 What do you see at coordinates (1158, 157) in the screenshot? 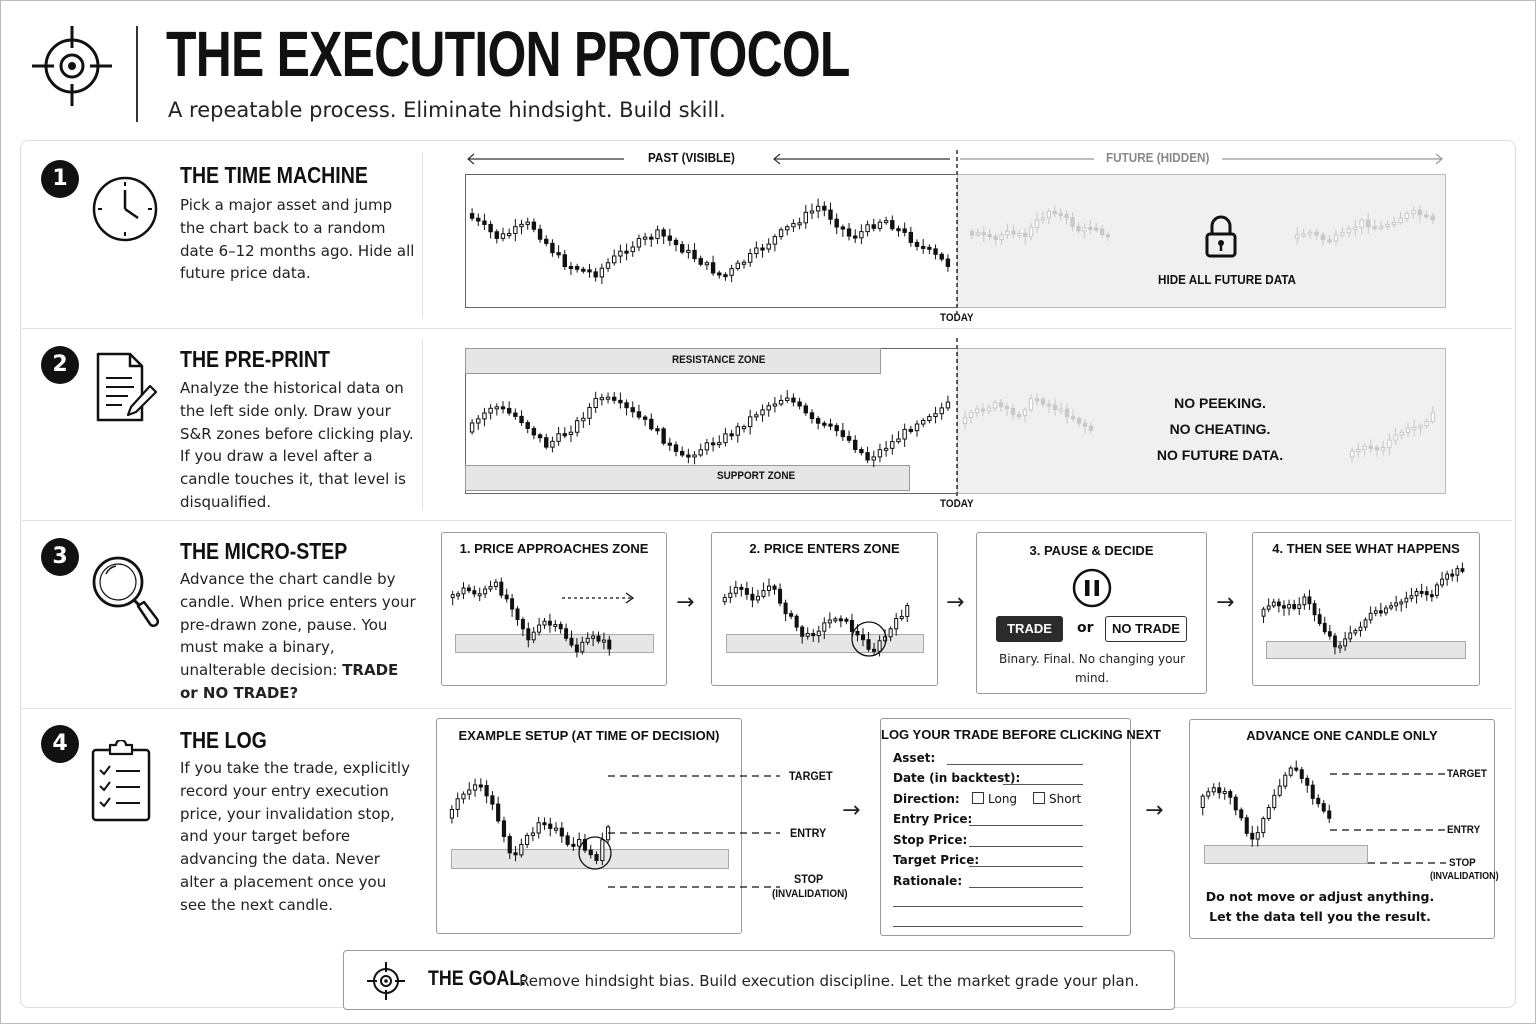
I see `future-hidden-label: FUTURE (HIDDEN)` at bounding box center [1158, 157].